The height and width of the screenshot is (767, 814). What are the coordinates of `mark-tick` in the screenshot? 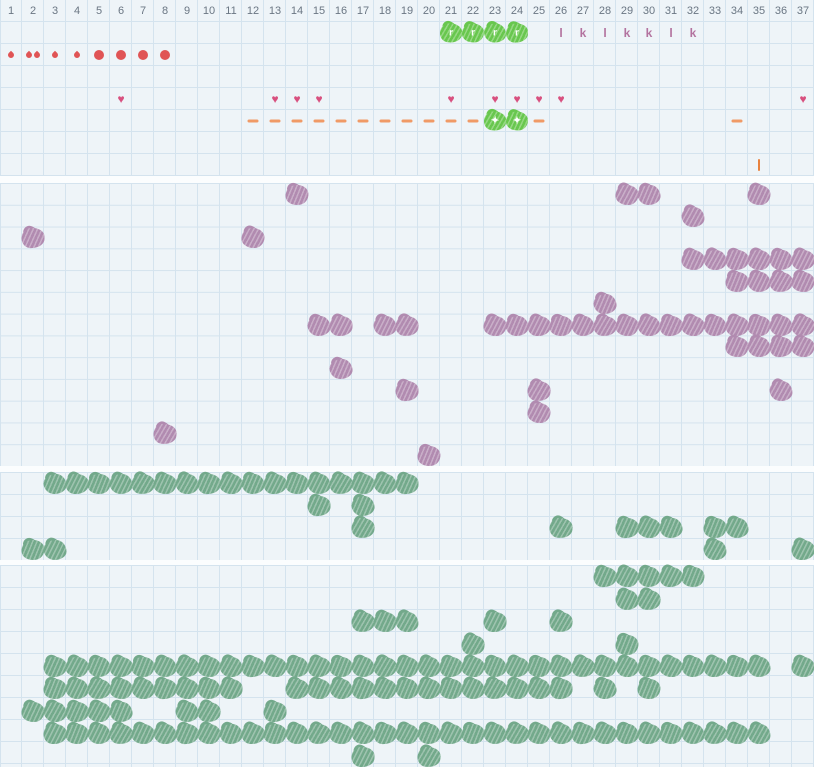 It's located at (759, 165).